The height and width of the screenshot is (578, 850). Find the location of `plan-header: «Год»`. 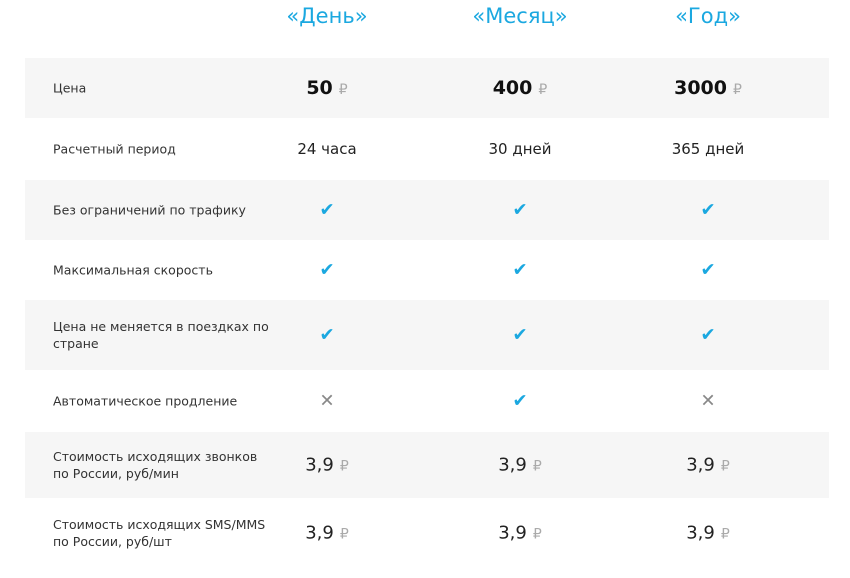

plan-header: «Год» is located at coordinates (708, 16).